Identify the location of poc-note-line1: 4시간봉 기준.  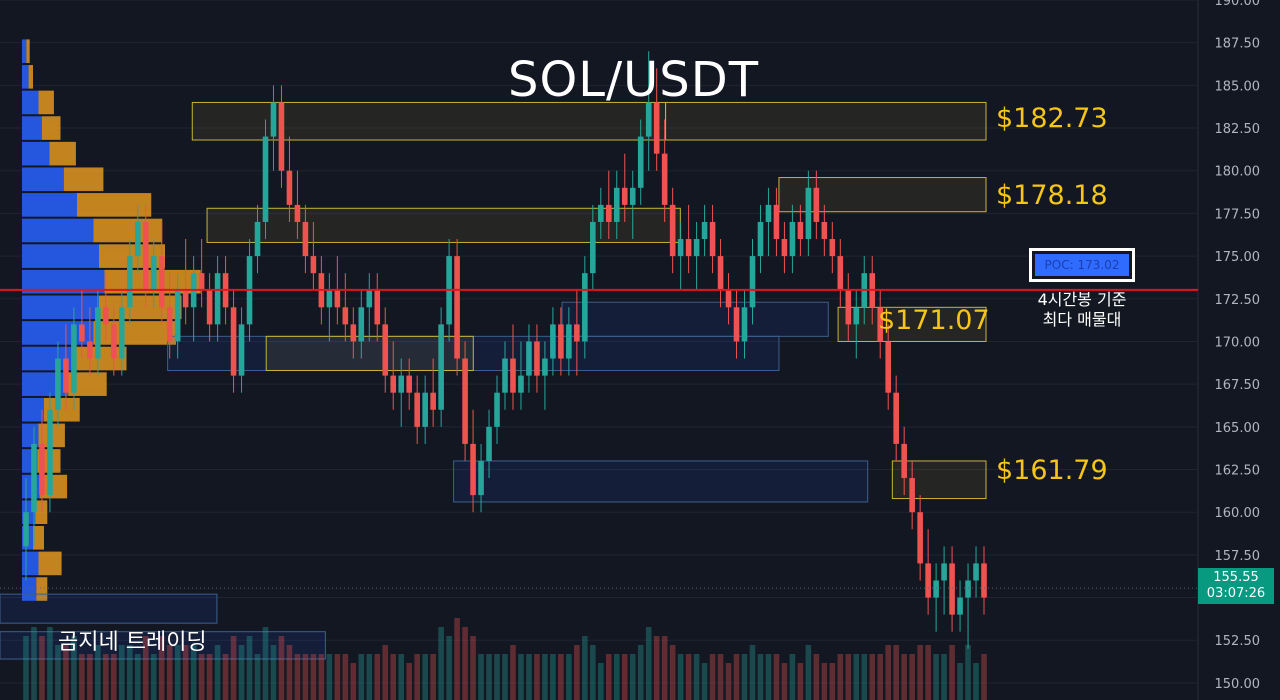
(1082, 299).